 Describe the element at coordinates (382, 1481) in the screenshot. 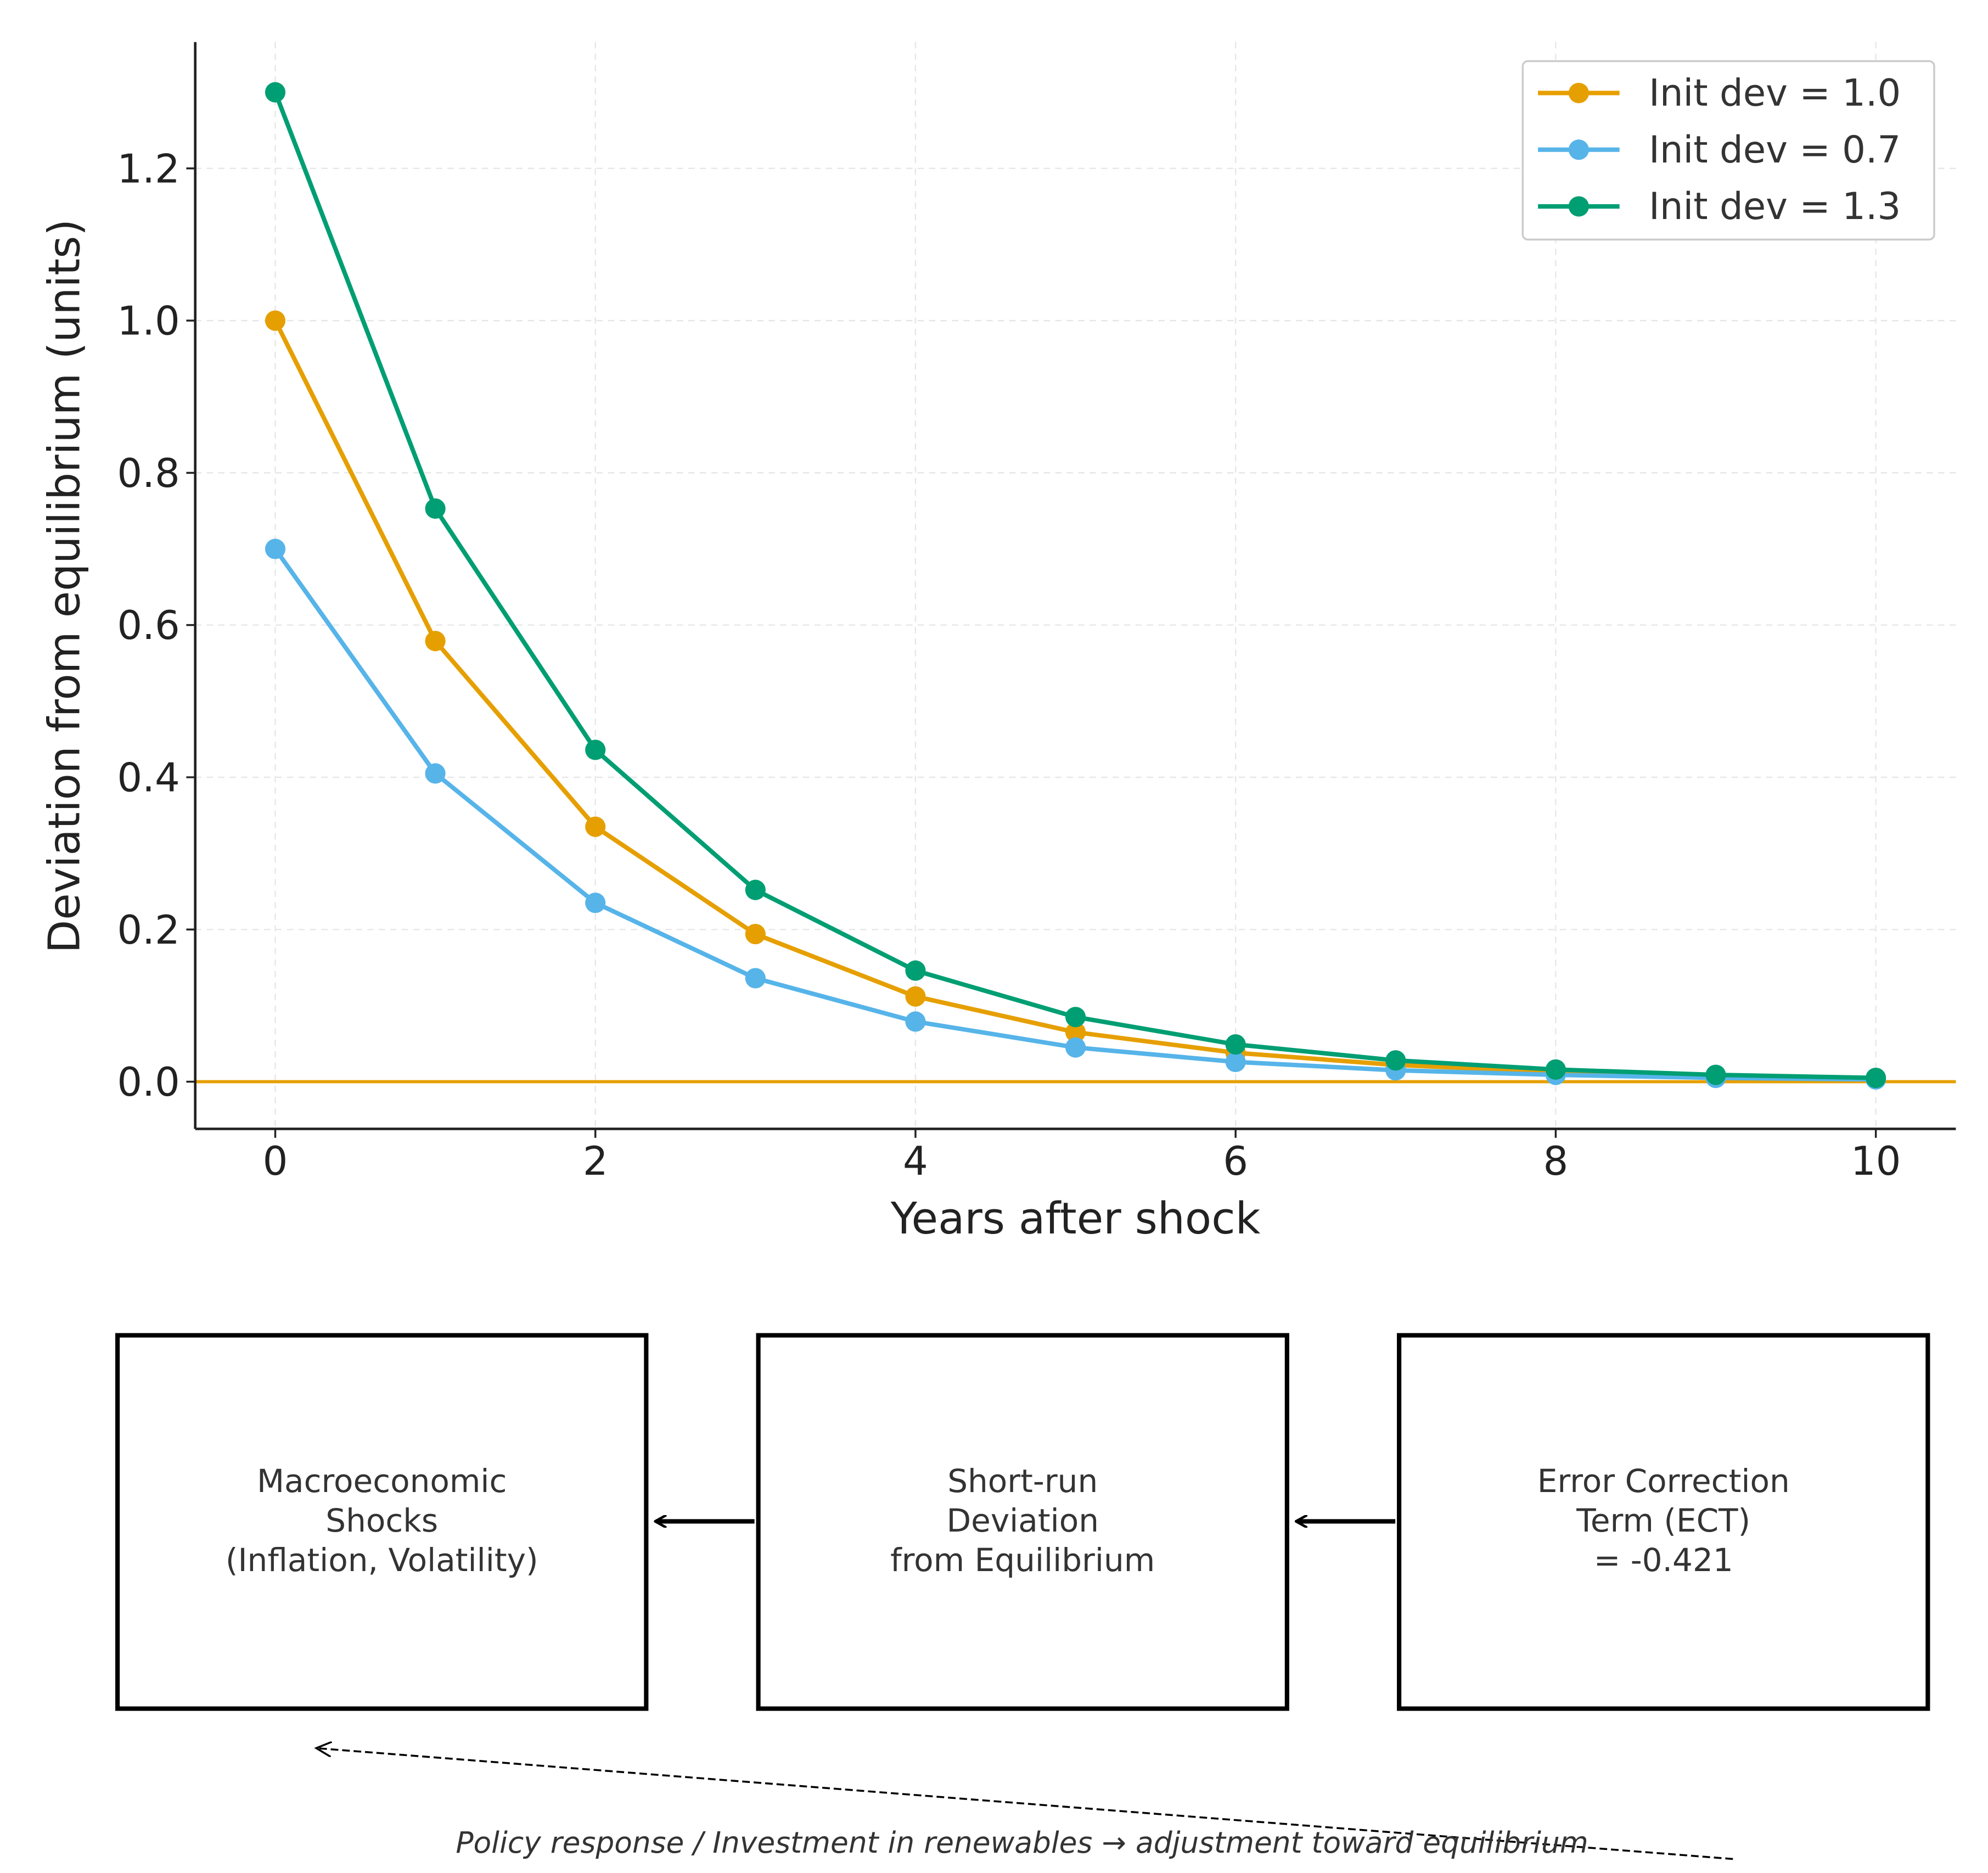

I see `box-text-line: Macroeconomic` at that location.